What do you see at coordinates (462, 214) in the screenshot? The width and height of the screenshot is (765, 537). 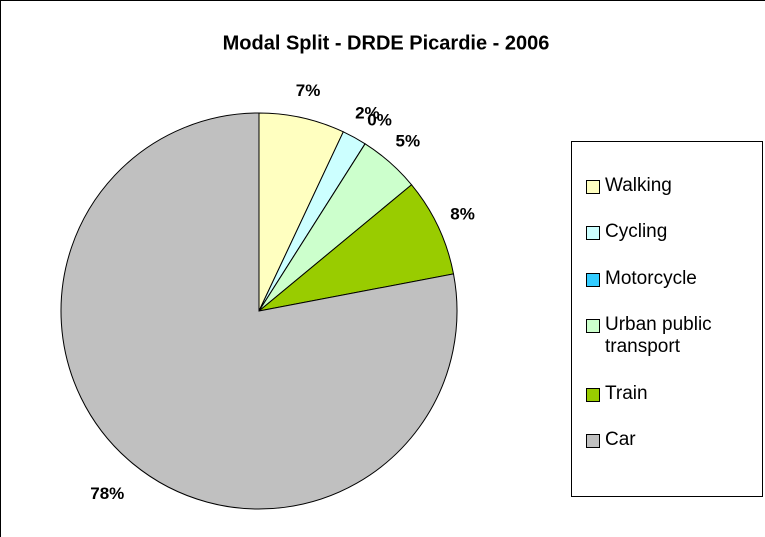 I see `data-label: 8%` at bounding box center [462, 214].